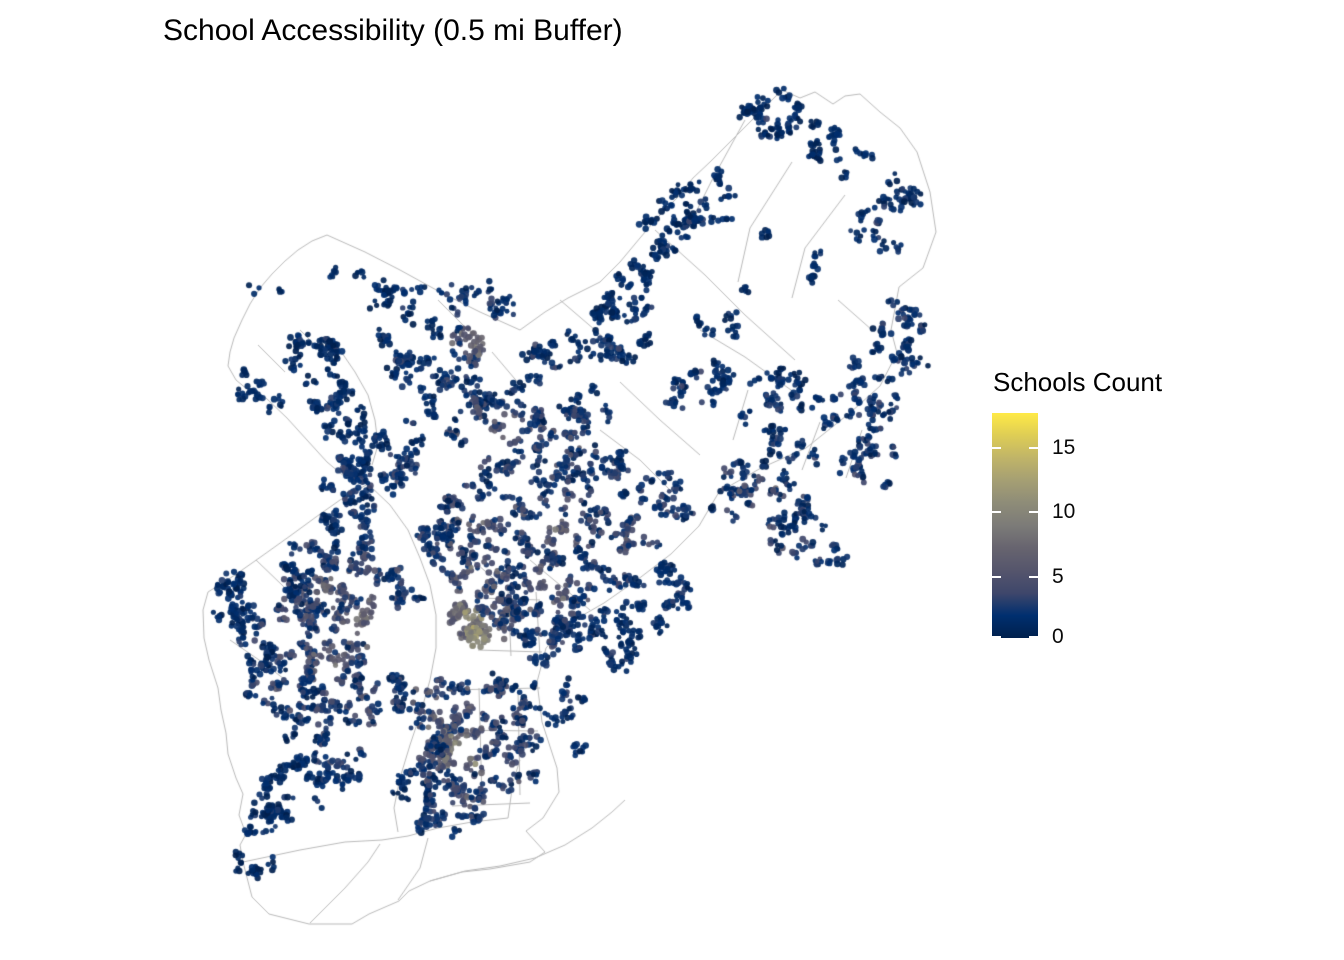  I want to click on legend-tick-label-0: 0, so click(1058, 637).